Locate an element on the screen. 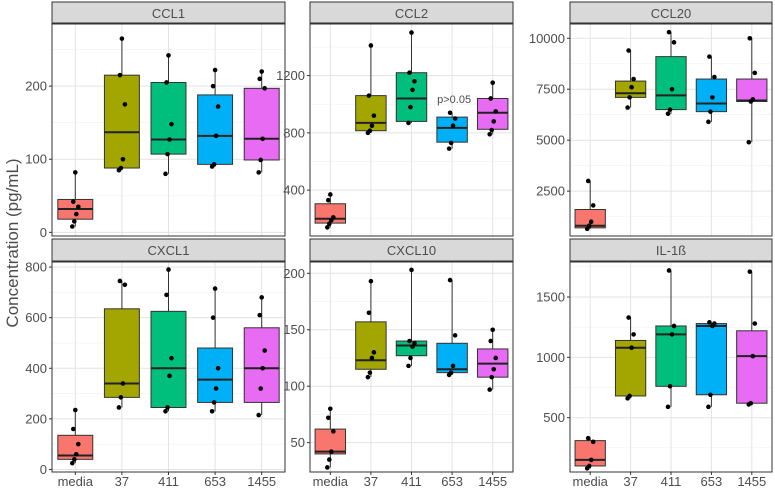 Image resolution: width=775 pixels, height=488 pixels. y-tick-label: 50 is located at coordinates (298, 442).